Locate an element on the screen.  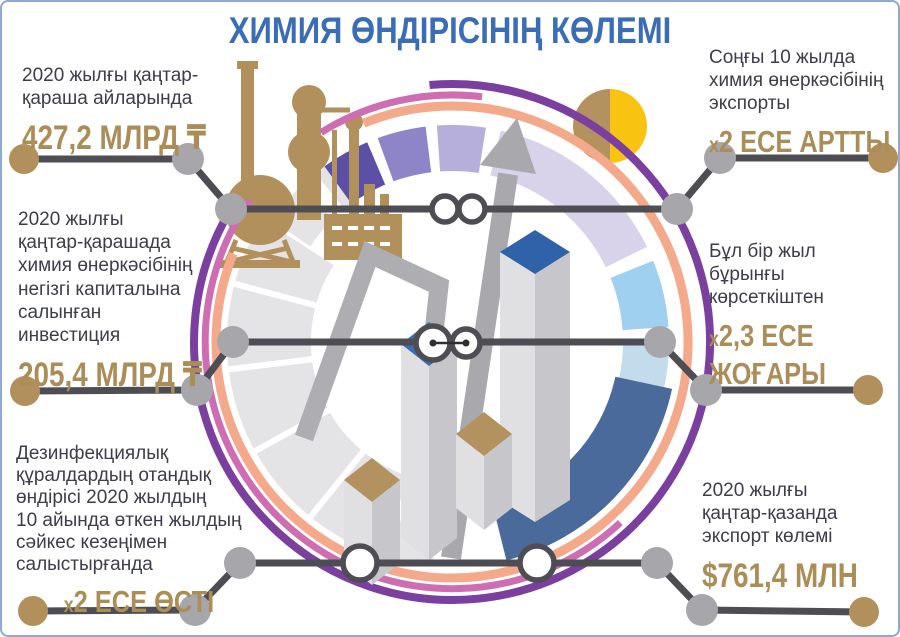
bar-blue-tall is located at coordinates (535, 376).